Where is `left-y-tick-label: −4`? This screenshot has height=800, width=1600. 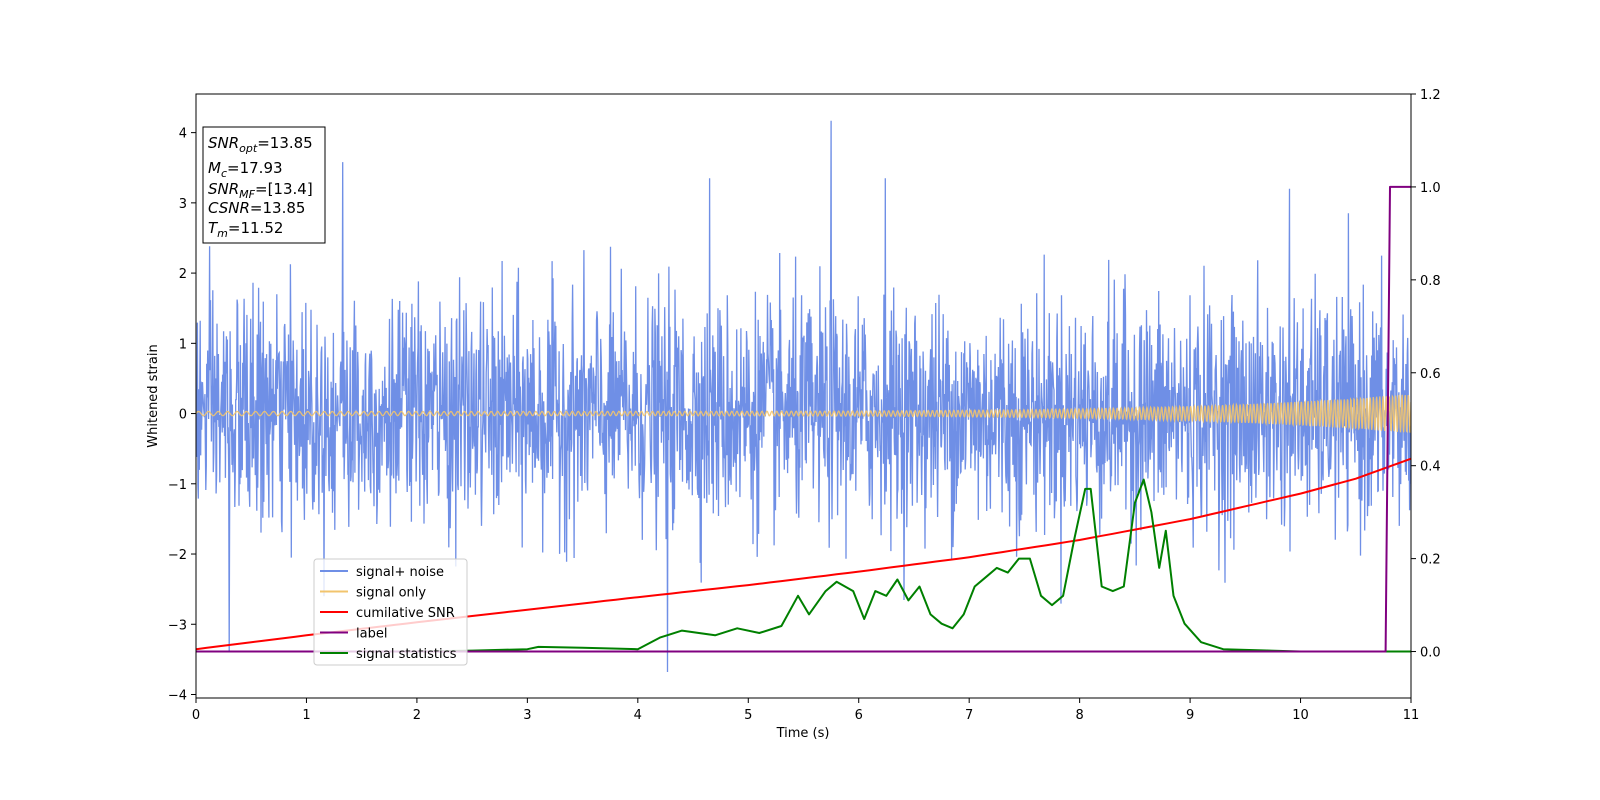
left-y-tick-label: −4 is located at coordinates (177, 695).